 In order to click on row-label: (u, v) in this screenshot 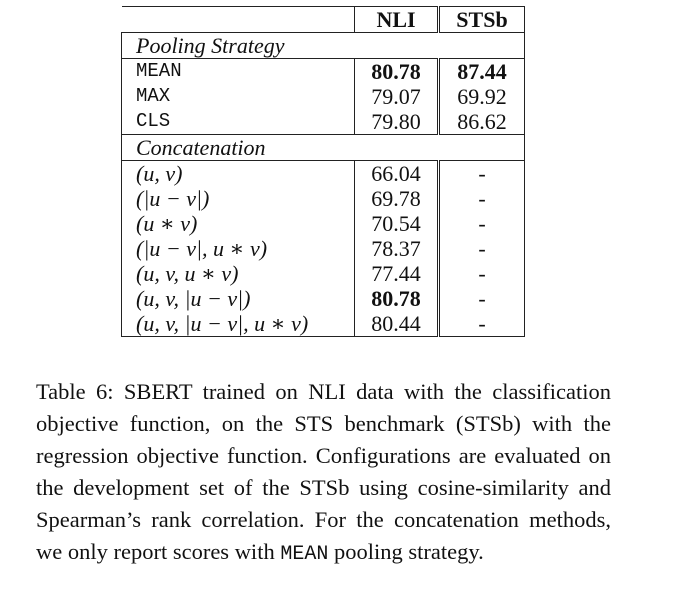, I will do `click(238, 173)`.